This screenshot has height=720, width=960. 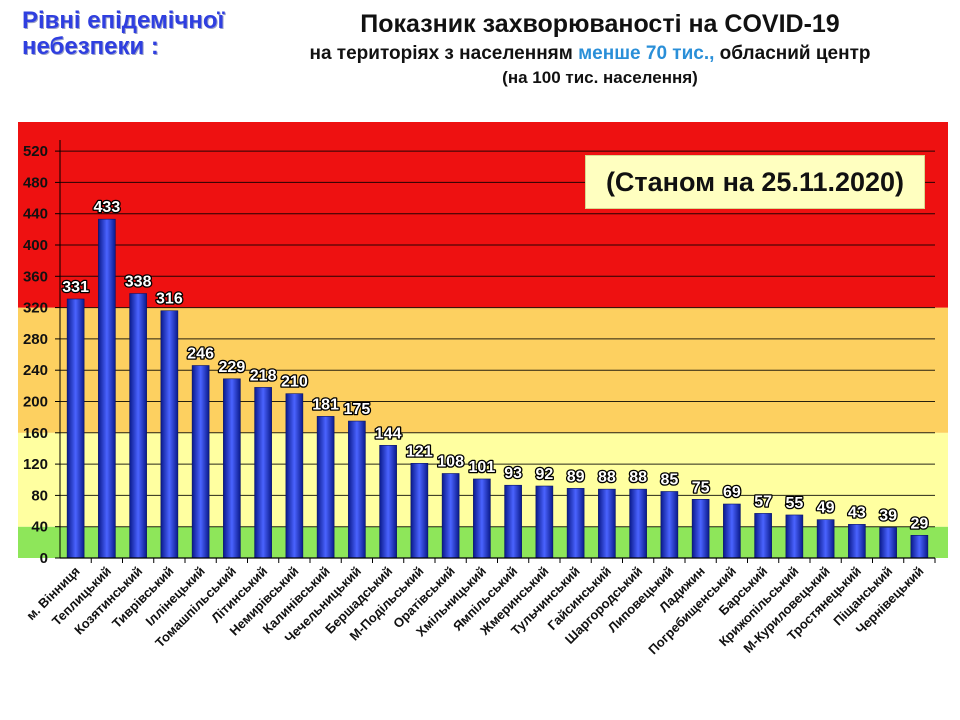 I want to click on bar-value-label: 210, so click(x=294, y=382).